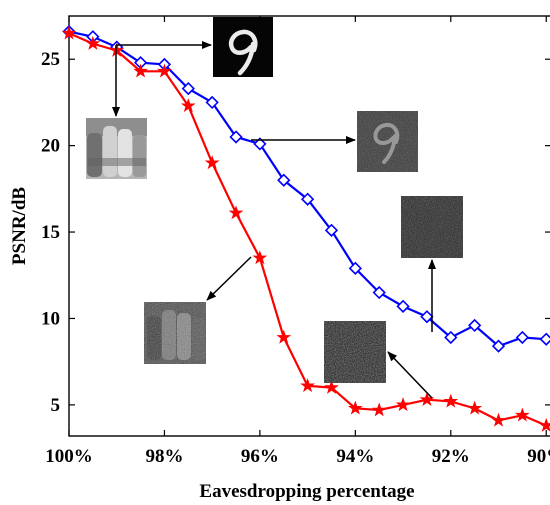 This screenshot has height=505, width=550. I want to click on x-tick-label: 100%, so click(69, 456).